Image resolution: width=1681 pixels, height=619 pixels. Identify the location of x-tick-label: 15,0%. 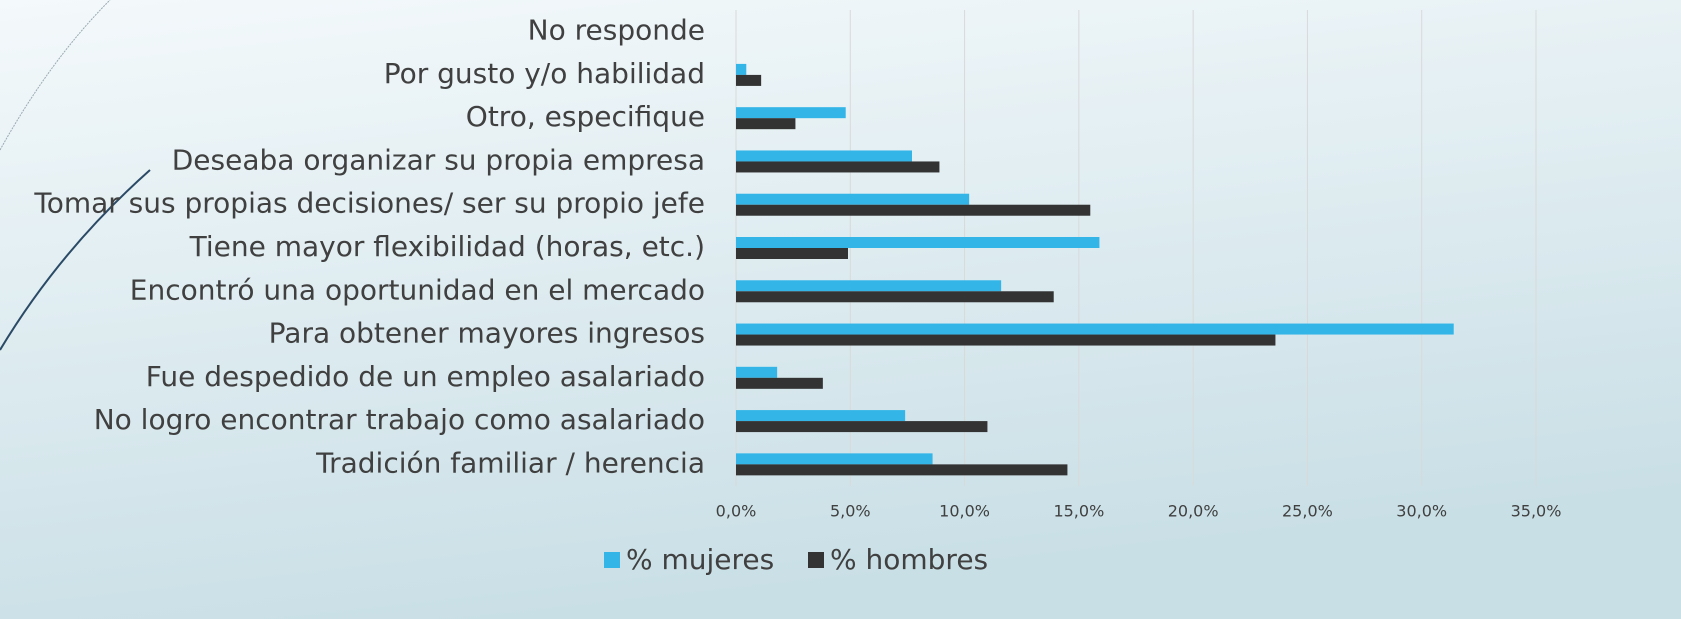
(1078, 511).